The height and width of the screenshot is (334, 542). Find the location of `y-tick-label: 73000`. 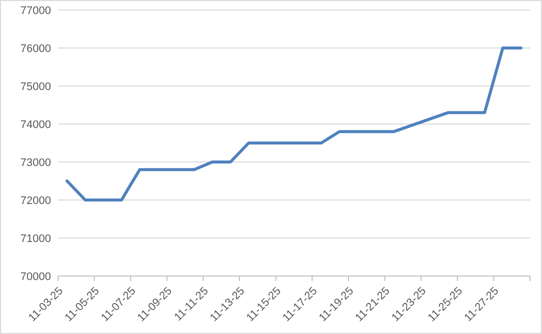

y-tick-label: 73000 is located at coordinates (35, 162).